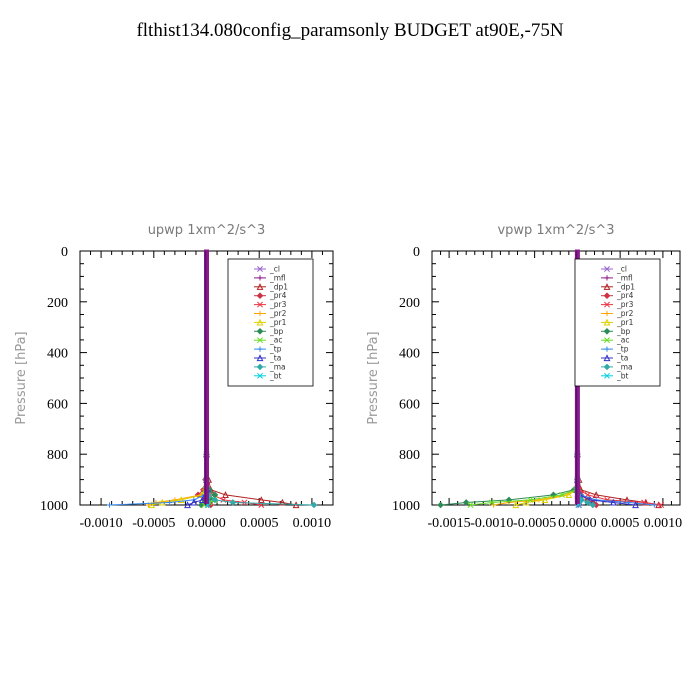 This screenshot has width=700, height=700. Describe the element at coordinates (623, 331) in the screenshot. I see `legend-label: _bp` at that location.